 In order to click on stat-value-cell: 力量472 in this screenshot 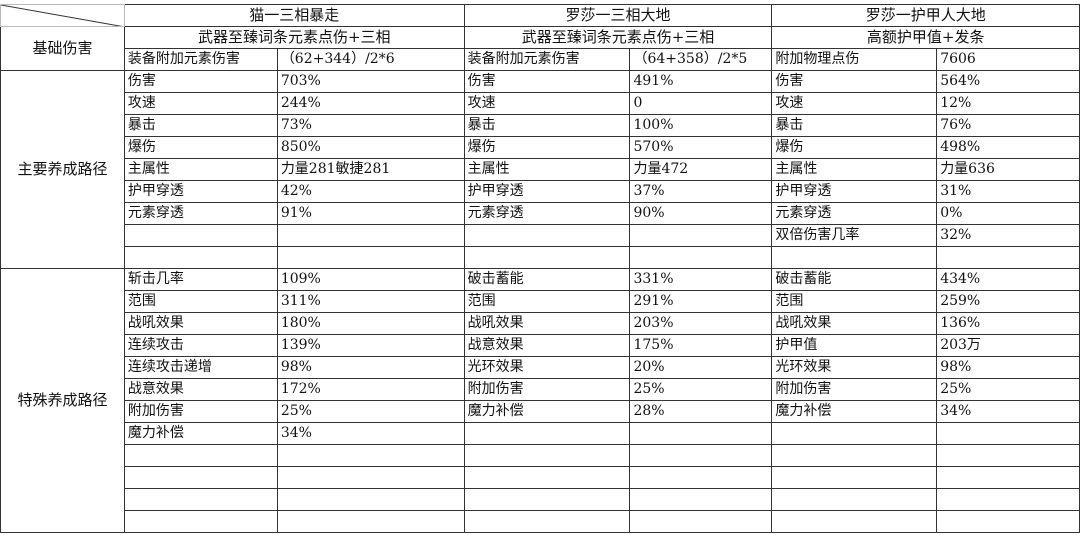, I will do `click(701, 169)`.